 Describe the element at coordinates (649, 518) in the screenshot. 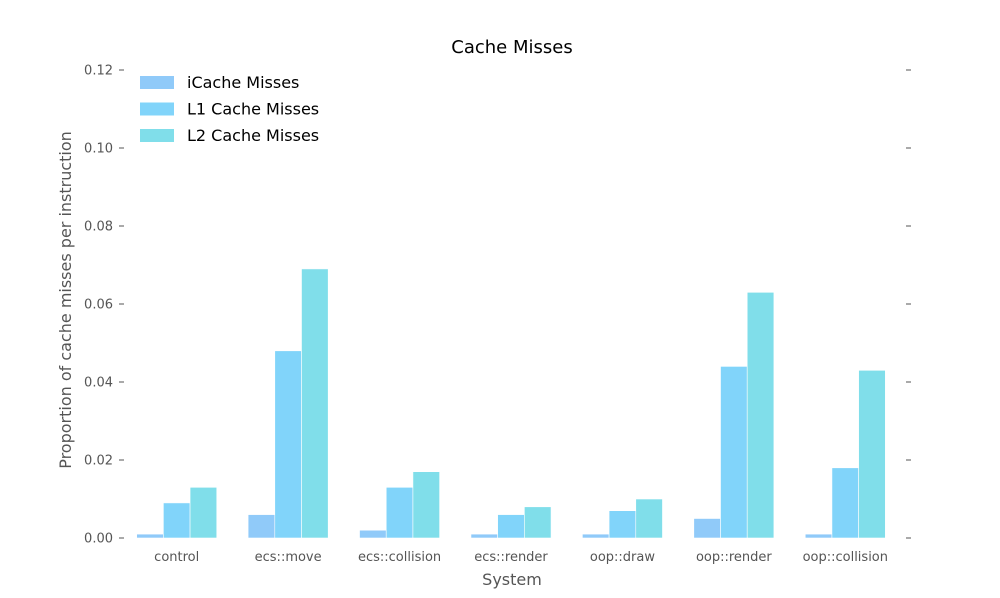

I see `bar-oop-draw-l2-cache-misses` at that location.